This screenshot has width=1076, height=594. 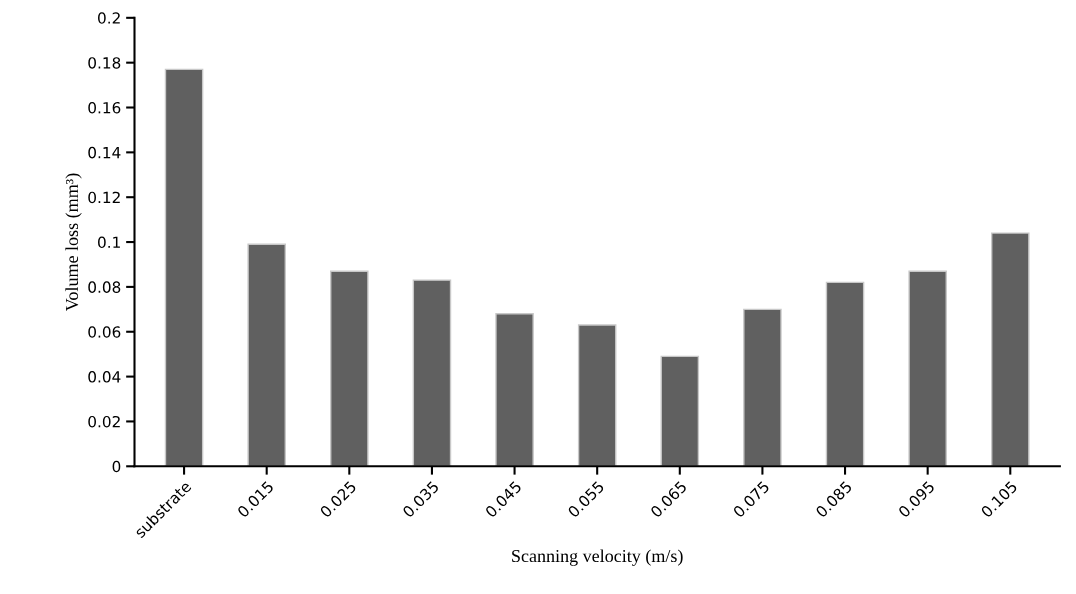 I want to click on y-tick-label: 0.16, so click(x=104, y=107).